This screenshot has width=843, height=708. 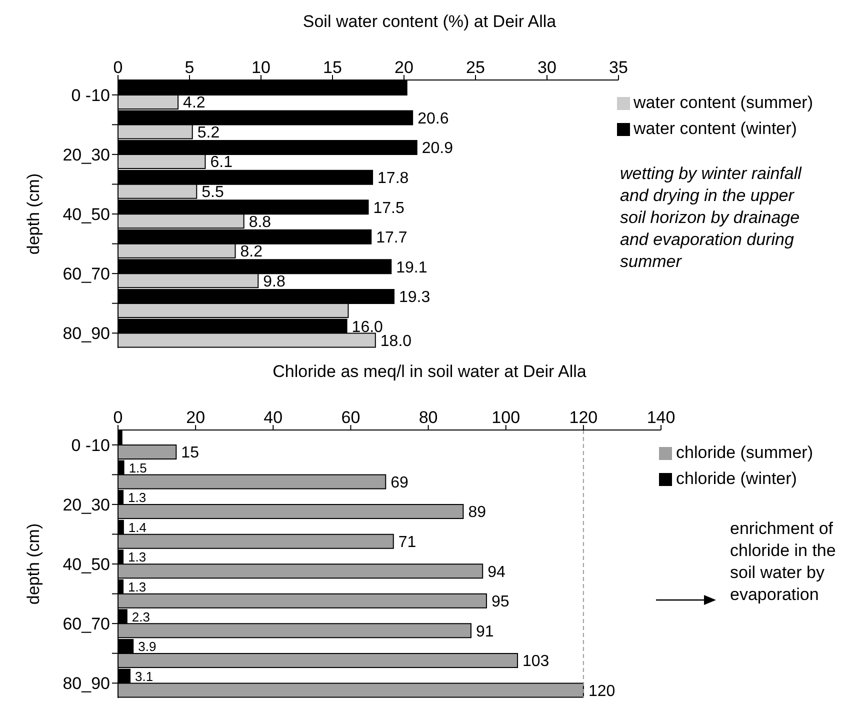 I want to click on data-label: 69, so click(x=399, y=483).